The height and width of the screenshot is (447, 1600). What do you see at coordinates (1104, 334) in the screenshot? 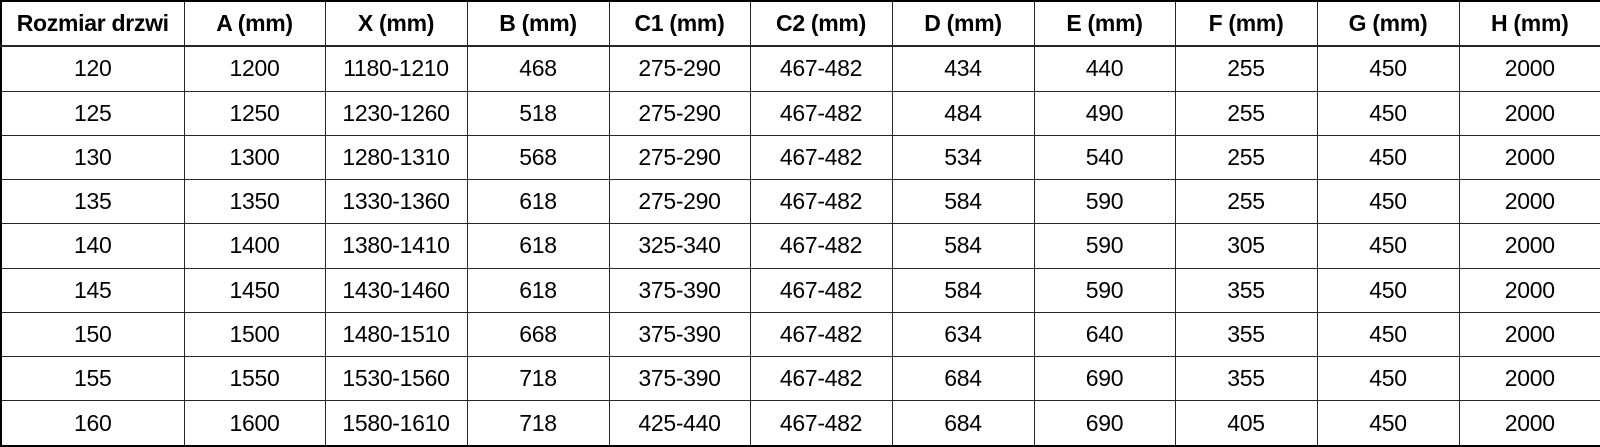
I see `table-cell: 640` at bounding box center [1104, 334].